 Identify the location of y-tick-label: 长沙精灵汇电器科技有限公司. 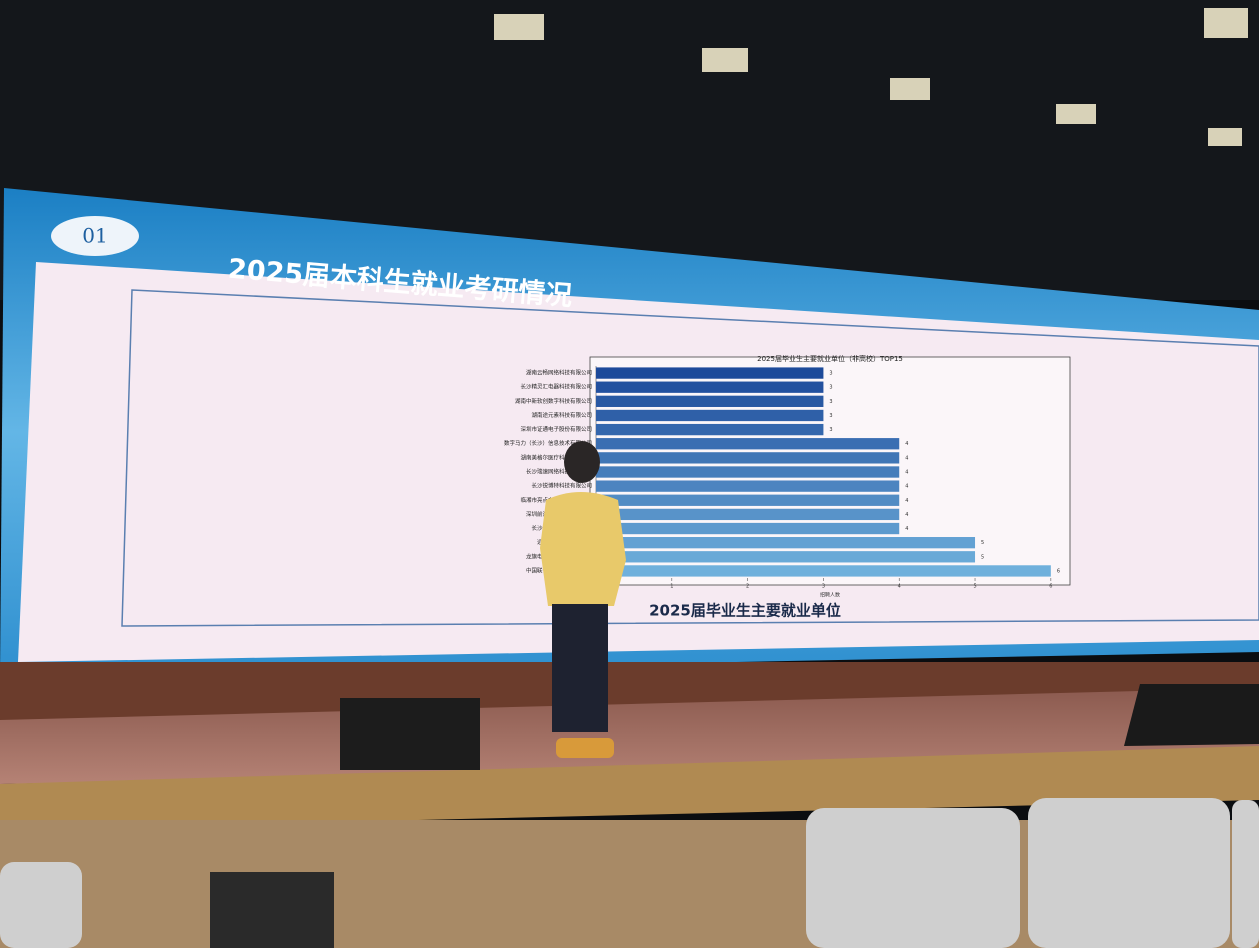
(556, 387).